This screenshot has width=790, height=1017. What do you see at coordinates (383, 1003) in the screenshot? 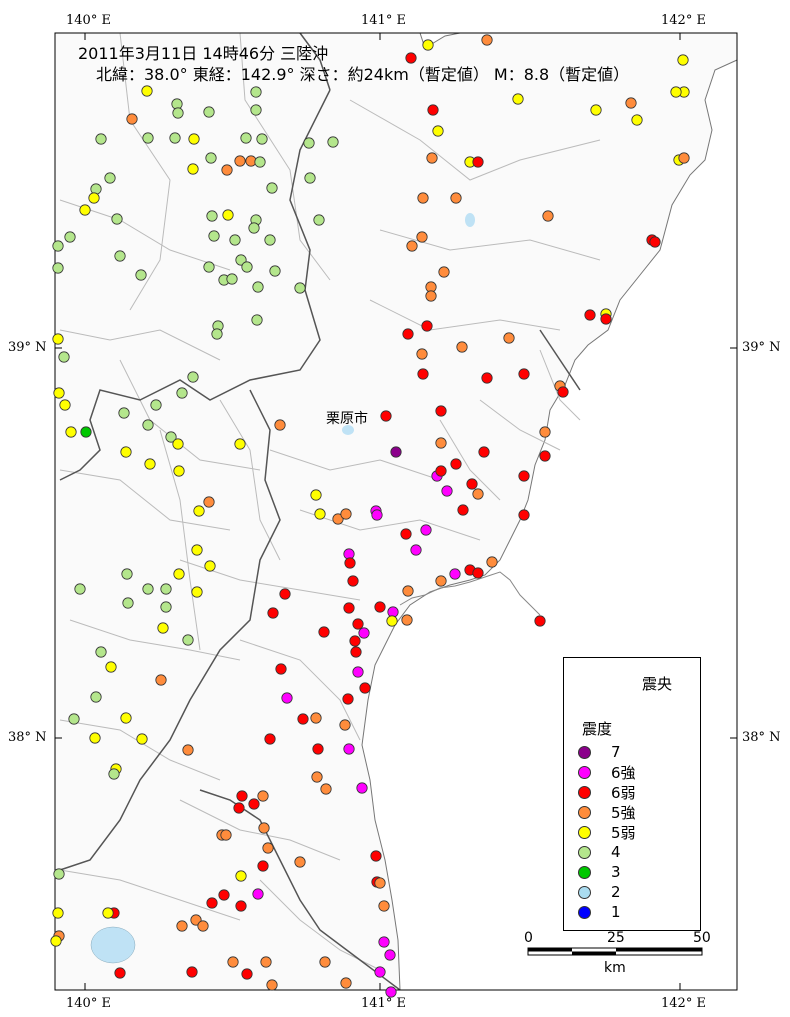
I see `tick-bottom-141: 141° E` at bounding box center [383, 1003].